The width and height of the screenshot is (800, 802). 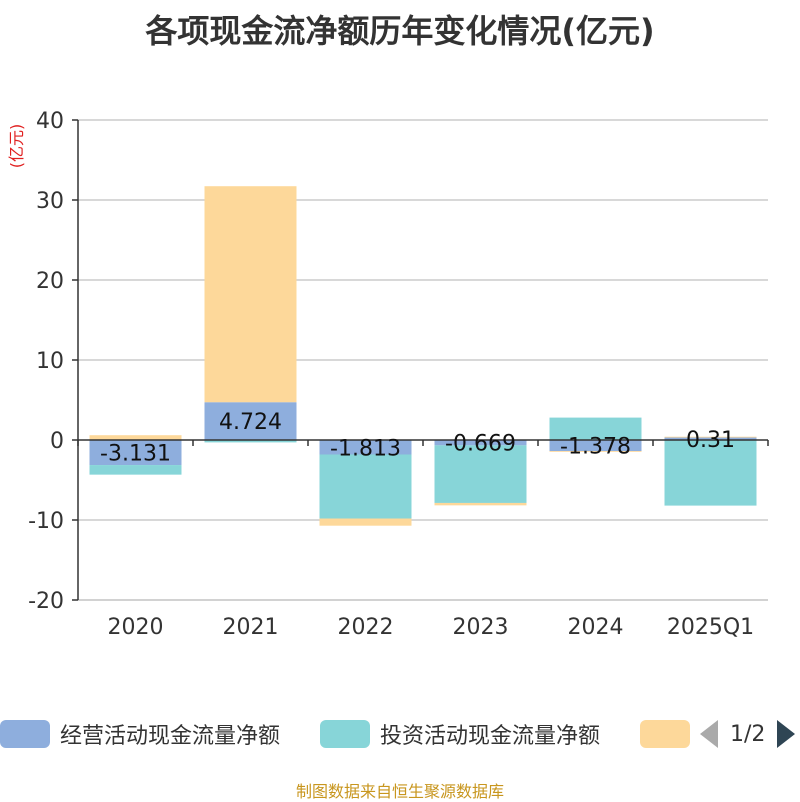 I want to click on bar-2020-s2, so click(x=135, y=437).